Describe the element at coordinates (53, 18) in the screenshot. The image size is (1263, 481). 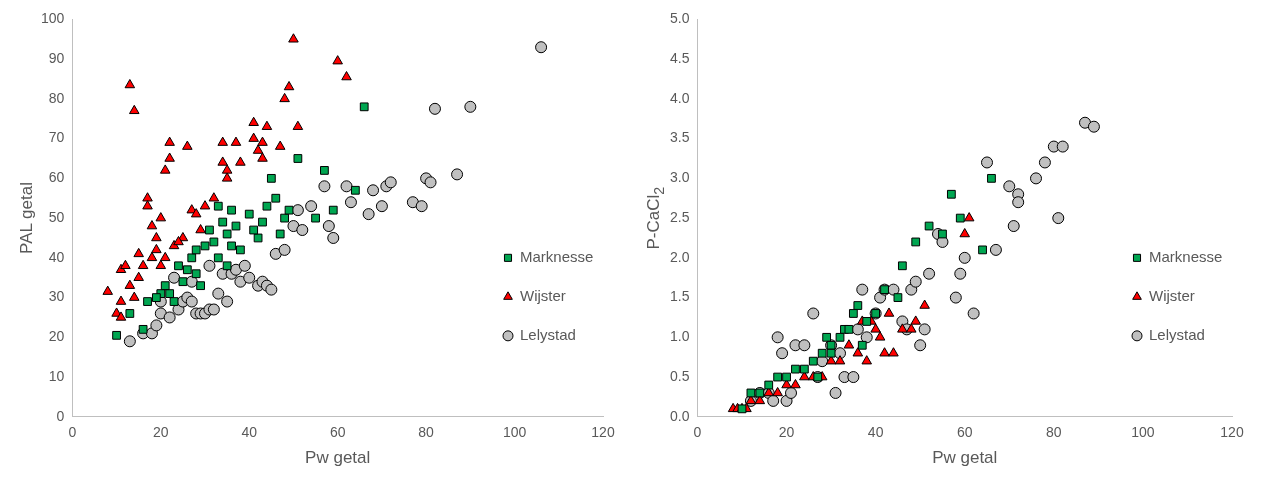
I see `y-tick-label: 100` at that location.